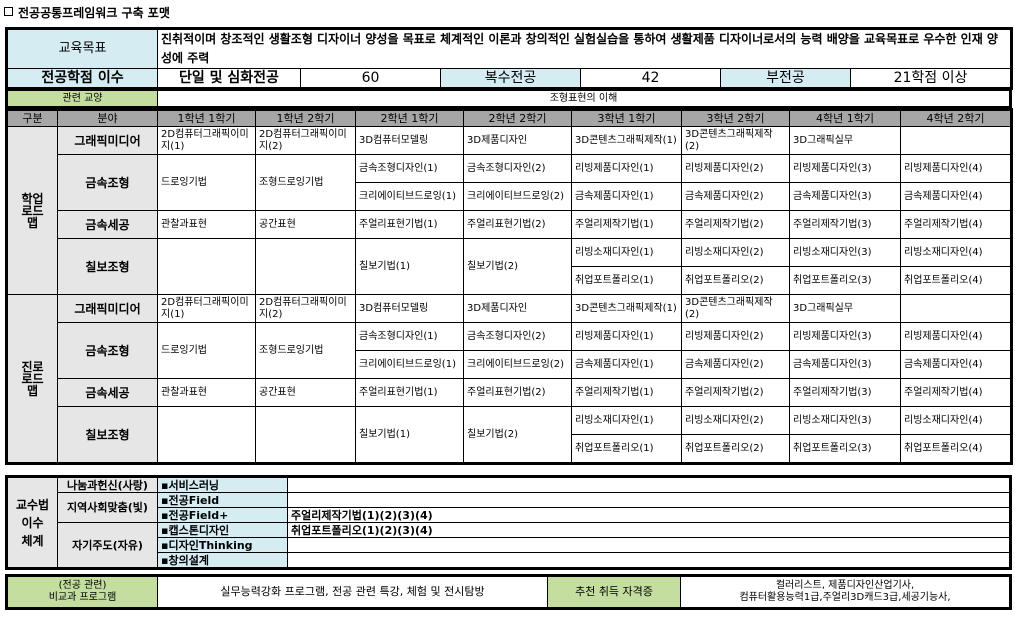  Describe the element at coordinates (409, 224) in the screenshot. I see `course-cell: 주얼리표현기법(1)` at that location.